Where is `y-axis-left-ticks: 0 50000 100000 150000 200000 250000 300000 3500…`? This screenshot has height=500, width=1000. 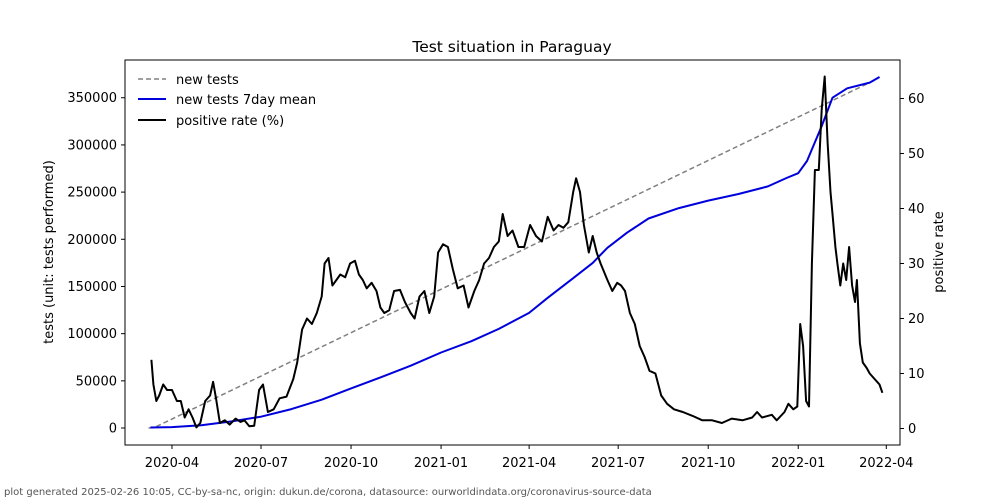 y-axis-left-ticks: 0 50000 100000 150000 200000 250000 300000 3500… is located at coordinates (96, 264).